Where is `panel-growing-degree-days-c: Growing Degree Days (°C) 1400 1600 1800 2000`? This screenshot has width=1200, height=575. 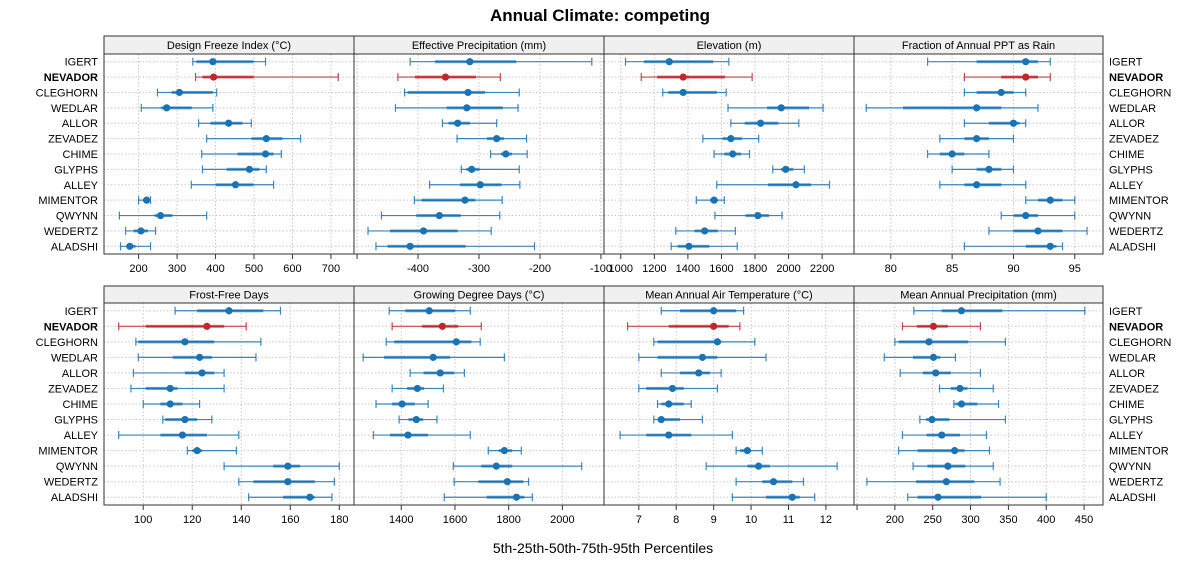
panel-growing-degree-days-c: Growing Degree Days (°C) 1400 1600 1800 2000 is located at coordinates (479, 405).